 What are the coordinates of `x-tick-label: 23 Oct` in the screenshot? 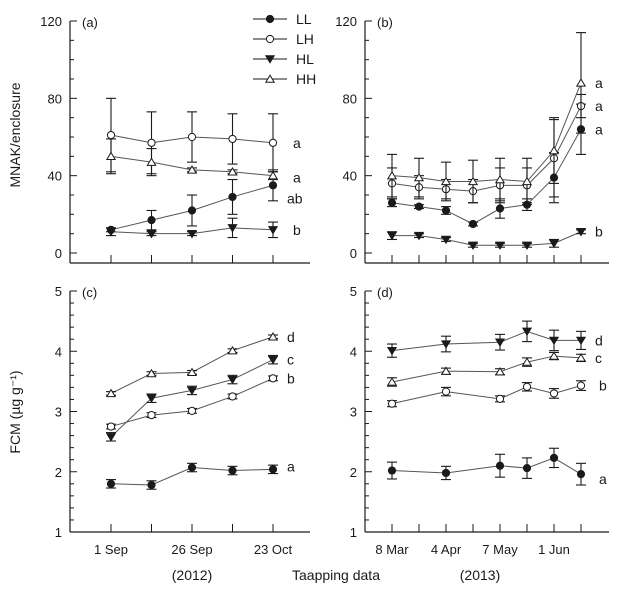 It's located at (273, 549).